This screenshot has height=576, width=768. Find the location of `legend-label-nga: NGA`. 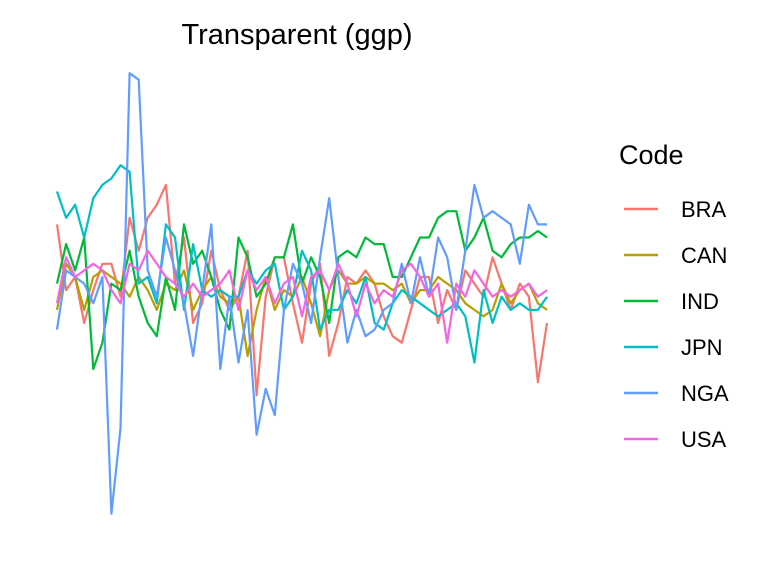

legend-label-nga: NGA is located at coordinates (705, 393).